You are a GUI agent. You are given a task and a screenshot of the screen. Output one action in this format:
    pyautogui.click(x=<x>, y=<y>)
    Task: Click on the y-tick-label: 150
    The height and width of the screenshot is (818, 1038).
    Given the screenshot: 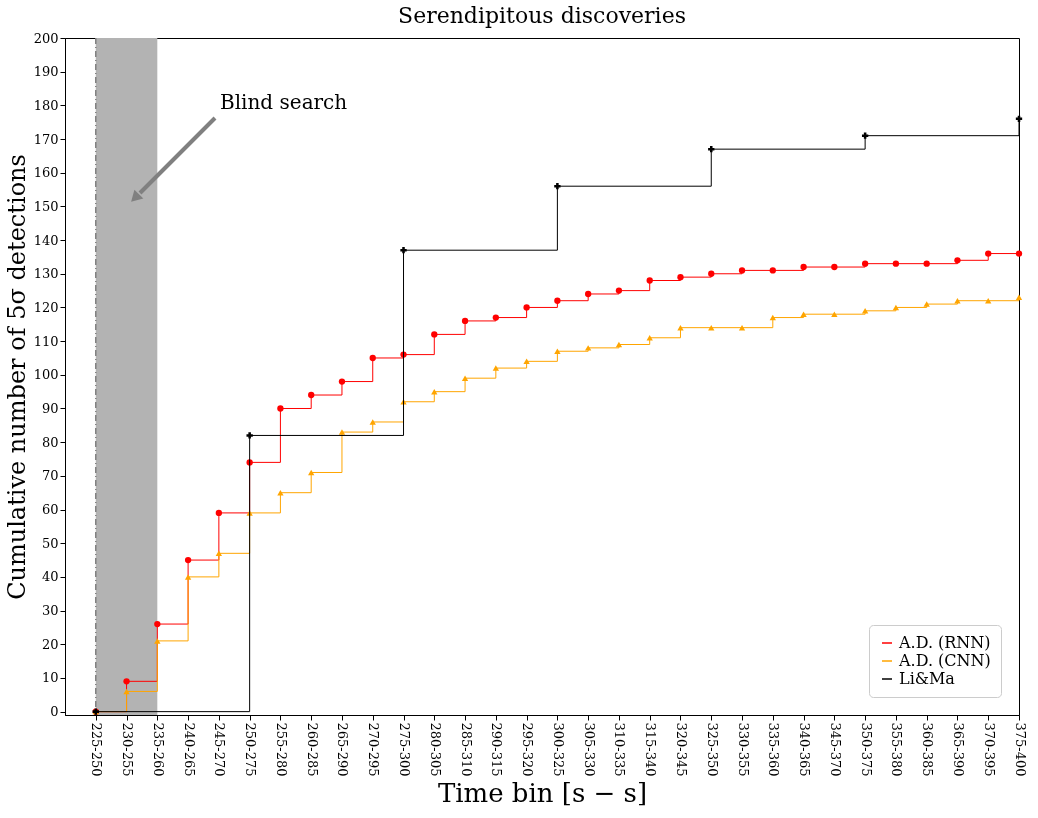 What is the action you would take?
    pyautogui.click(x=46, y=206)
    